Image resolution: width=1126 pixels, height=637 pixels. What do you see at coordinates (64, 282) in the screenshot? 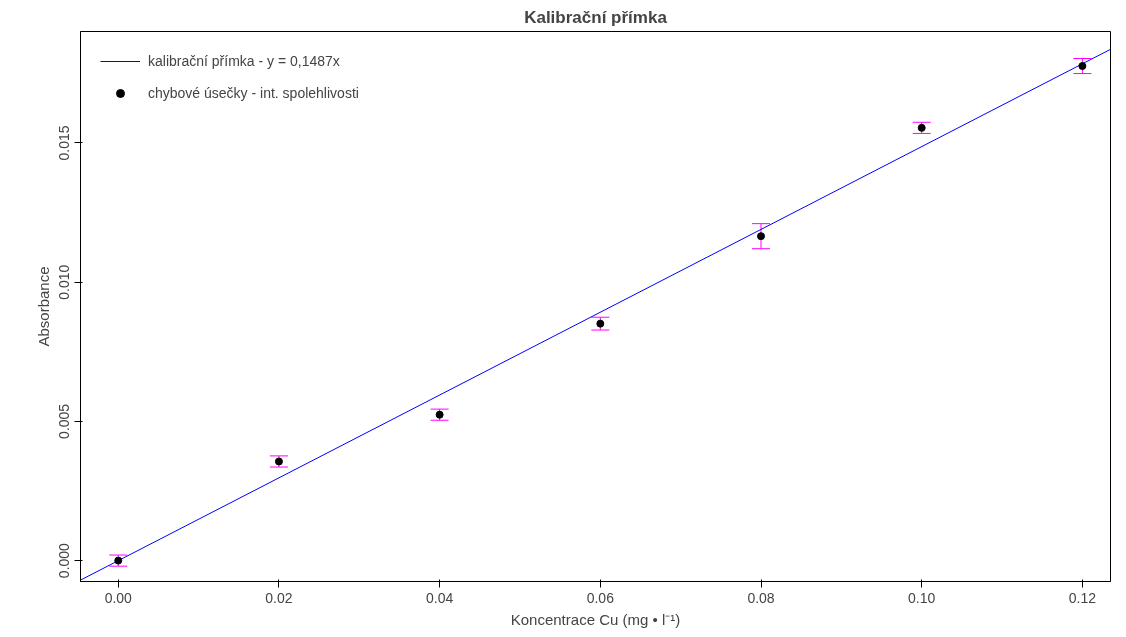
I see `y-tick-label: 0.010` at bounding box center [64, 282].